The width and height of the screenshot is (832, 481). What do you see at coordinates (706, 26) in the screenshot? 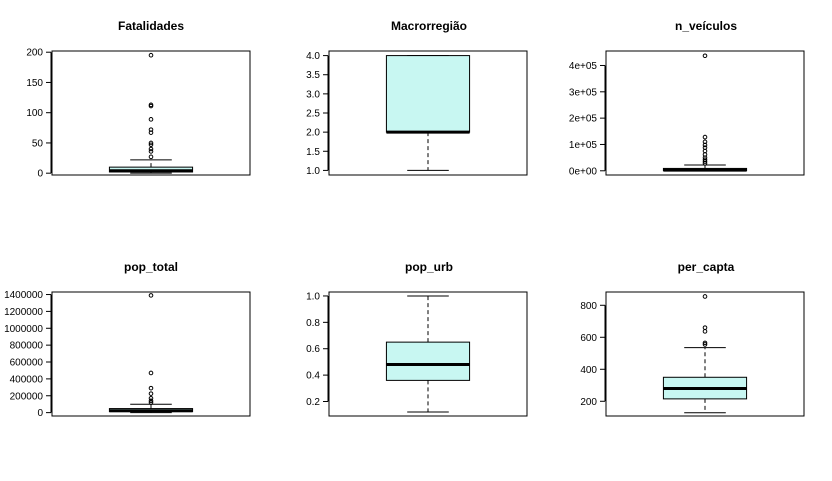
I see `chart-title: n_veículos` at bounding box center [706, 26].